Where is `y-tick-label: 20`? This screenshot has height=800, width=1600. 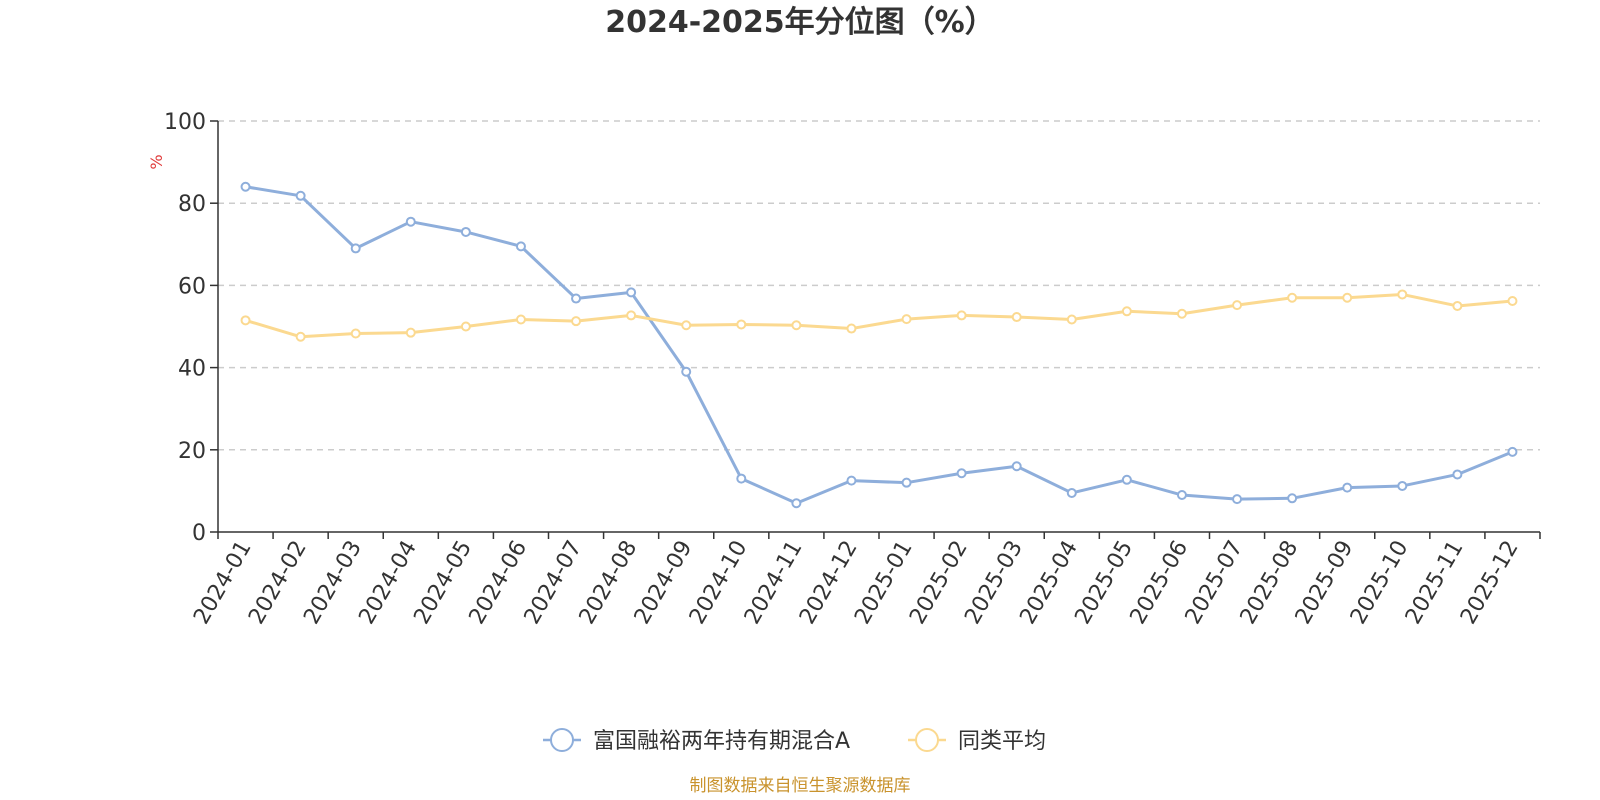 y-tick-label: 20 is located at coordinates (192, 451).